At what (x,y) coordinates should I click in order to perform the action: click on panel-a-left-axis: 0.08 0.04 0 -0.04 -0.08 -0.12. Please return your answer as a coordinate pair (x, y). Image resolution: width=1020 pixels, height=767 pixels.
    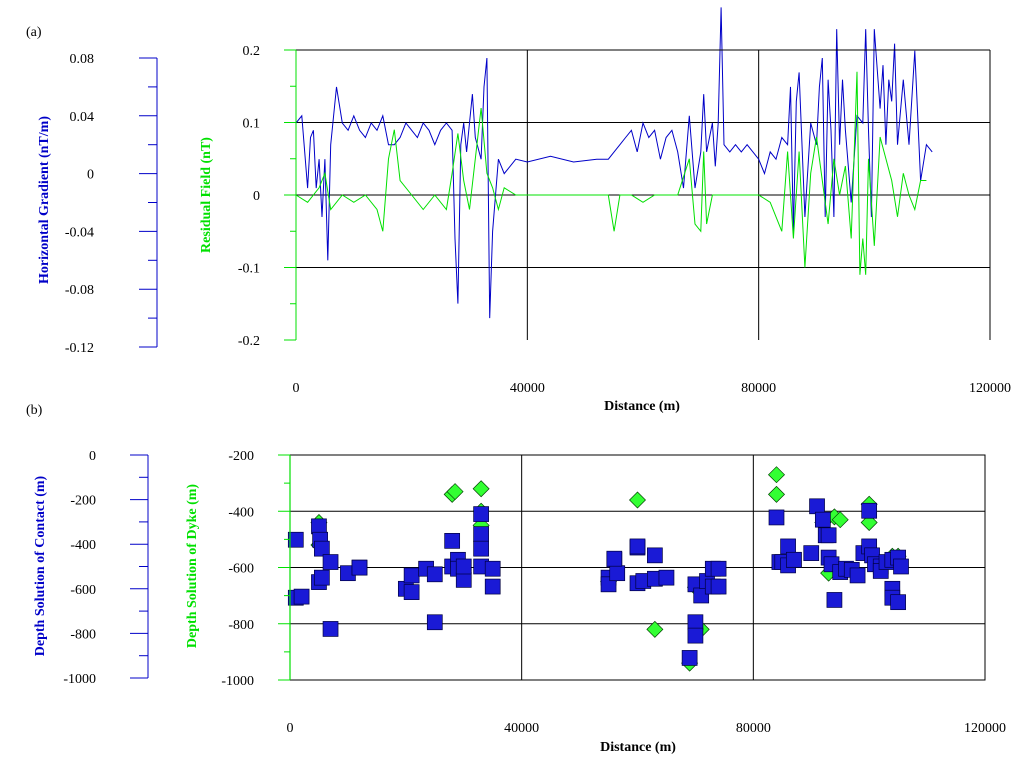
    Looking at the image, I should click on (111, 204).